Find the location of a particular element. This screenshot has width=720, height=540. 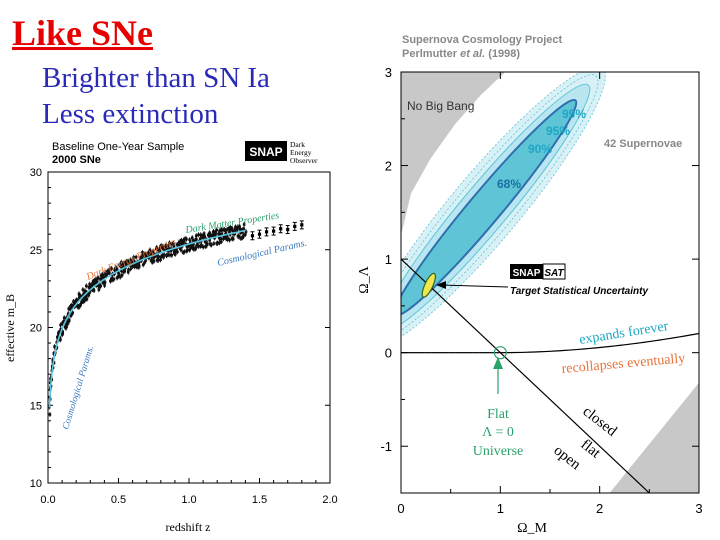

snapsat-label: SNAP SAT Target Statistical Uncertainty is located at coordinates (579, 280).